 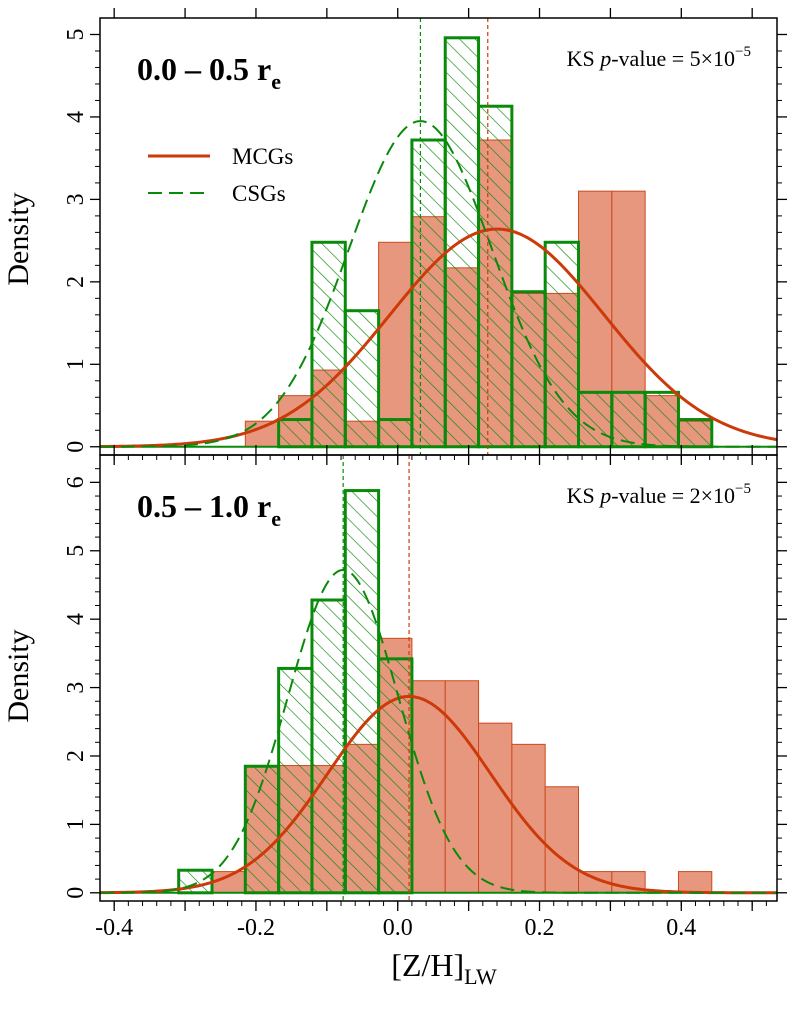 I want to click on x-tick-label: 0.0, so click(x=398, y=928).